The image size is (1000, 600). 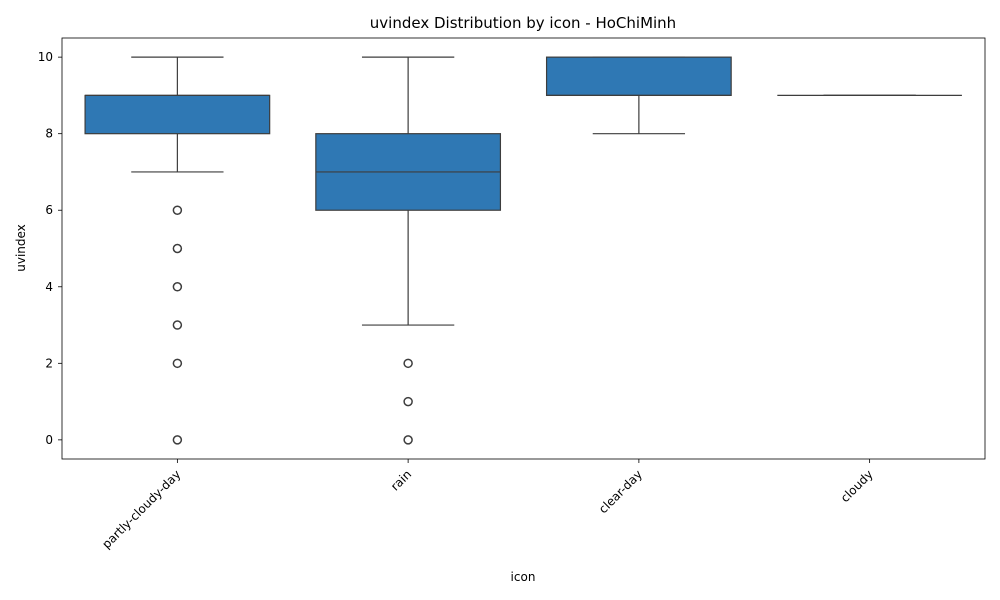 I want to click on box-group-clear-day, so click(x=638, y=95).